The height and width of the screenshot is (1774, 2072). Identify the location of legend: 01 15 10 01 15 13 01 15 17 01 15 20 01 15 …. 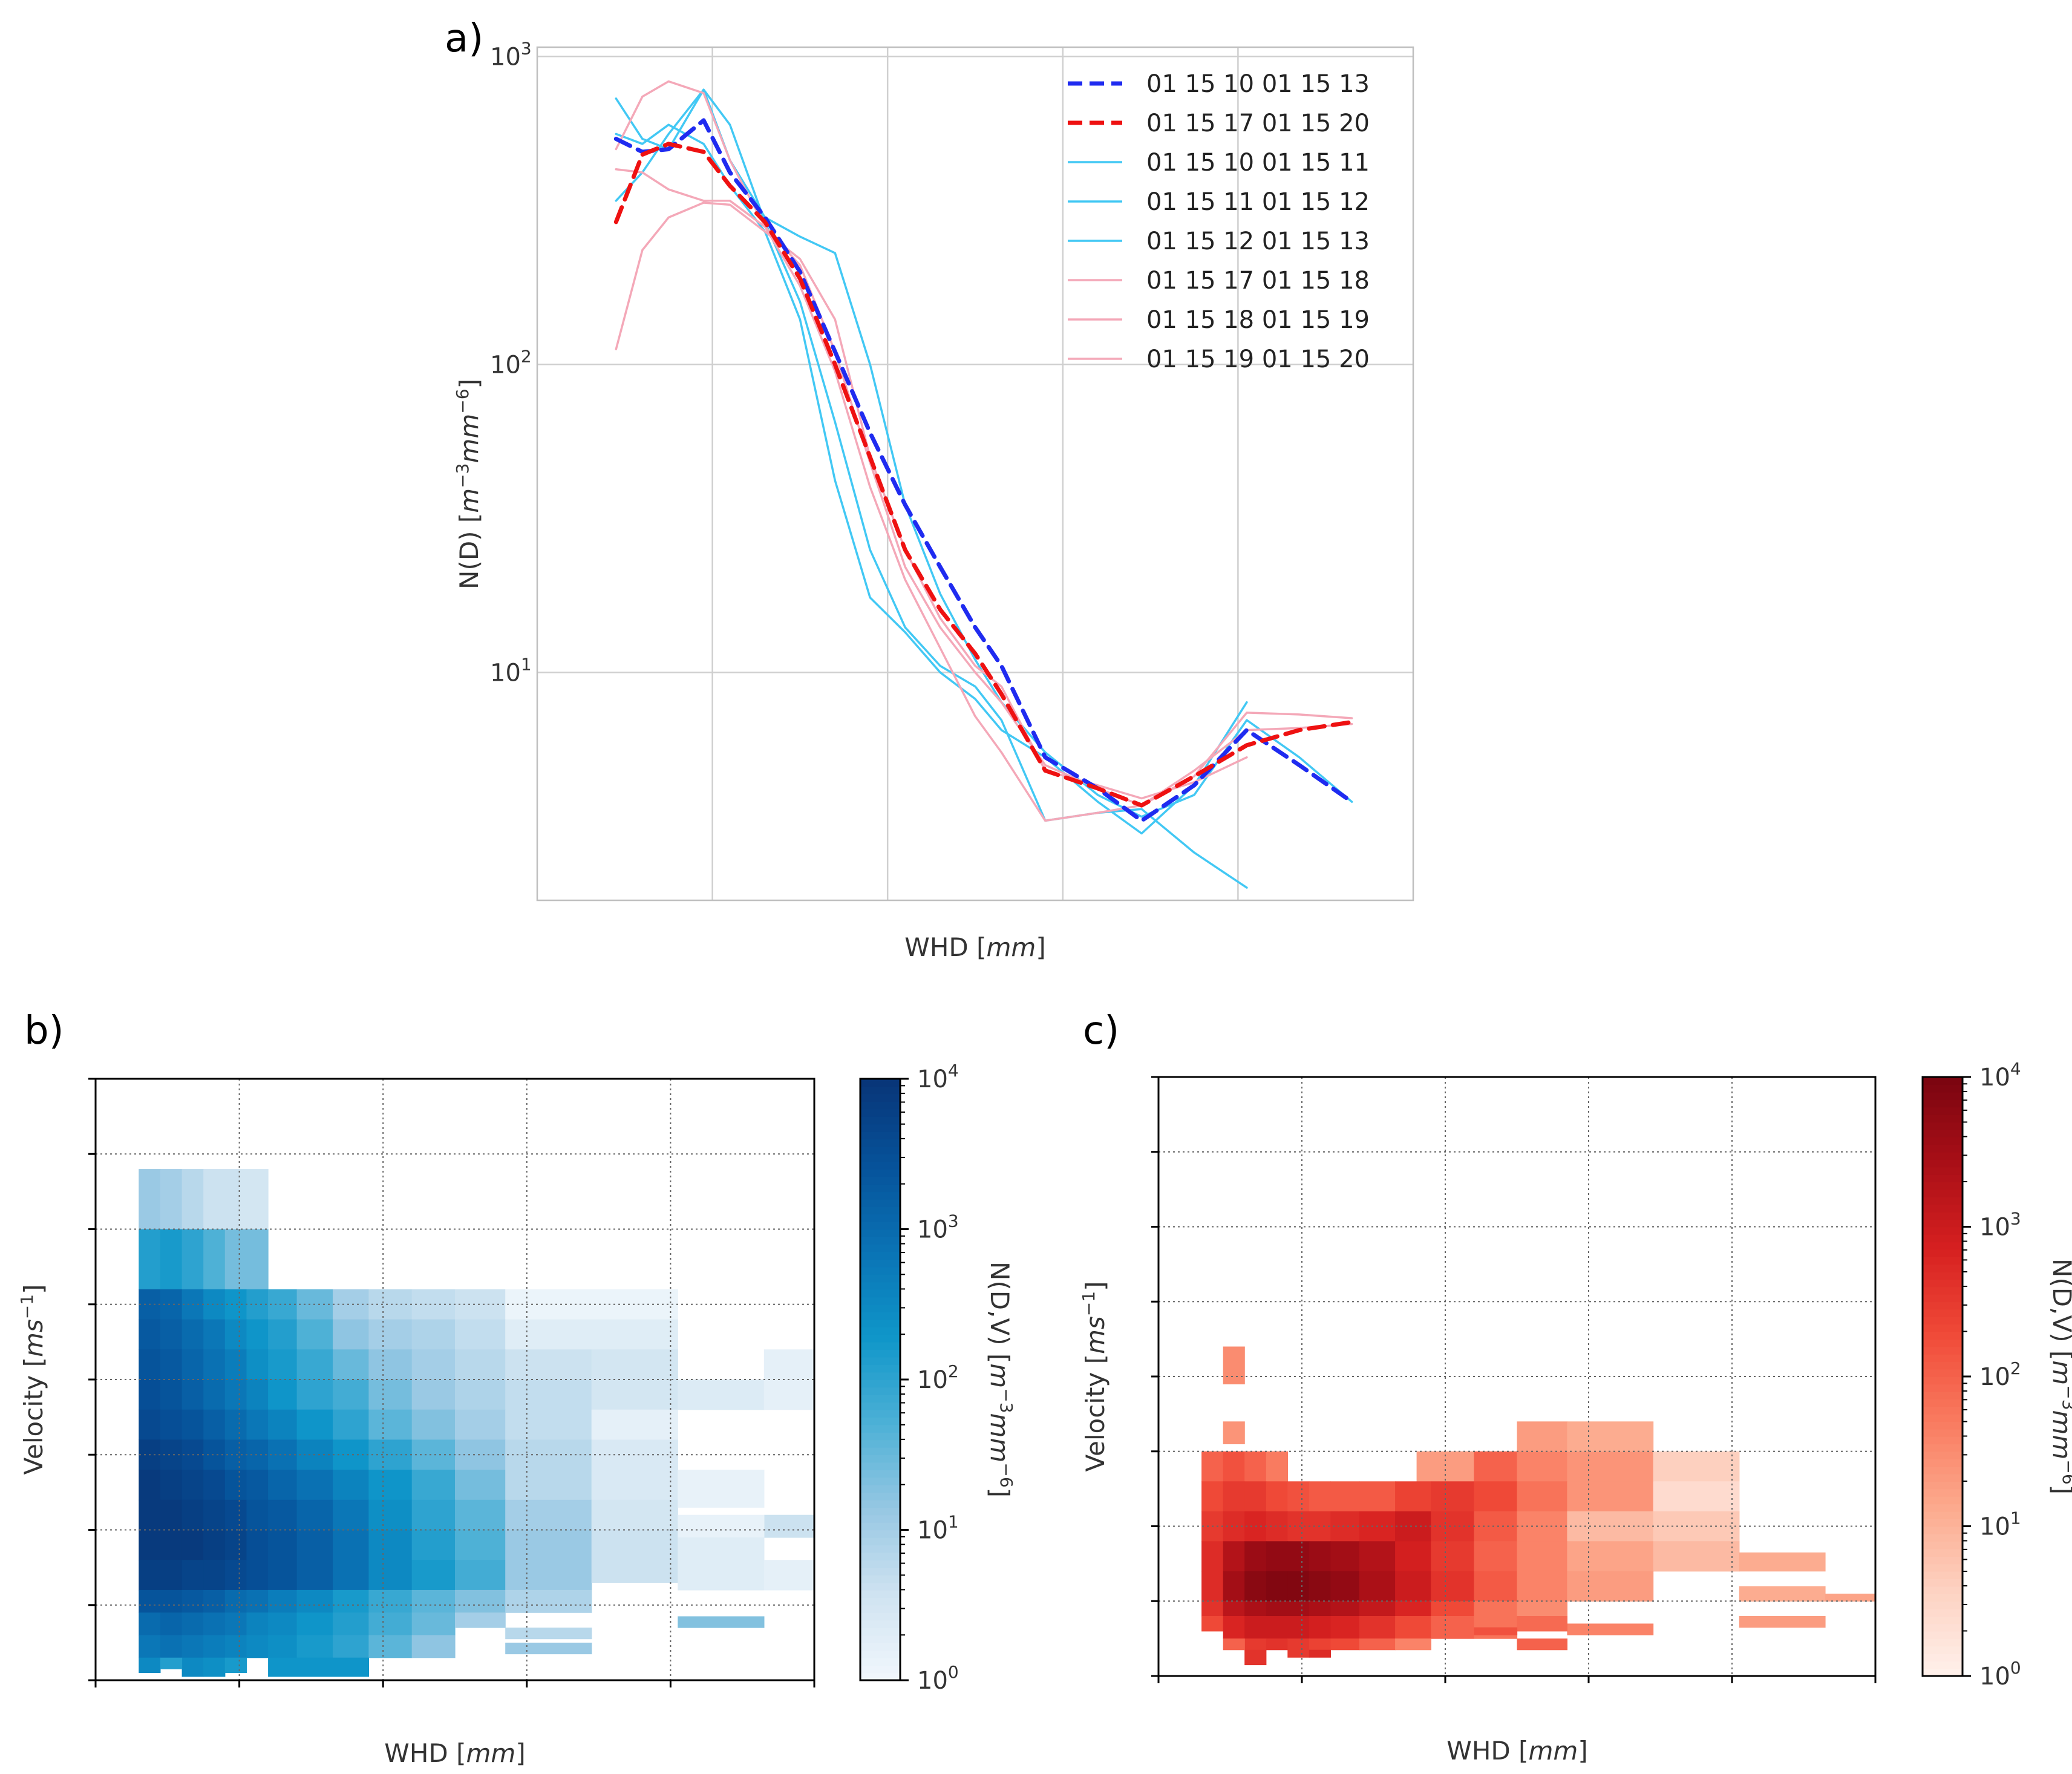
(1219, 222).